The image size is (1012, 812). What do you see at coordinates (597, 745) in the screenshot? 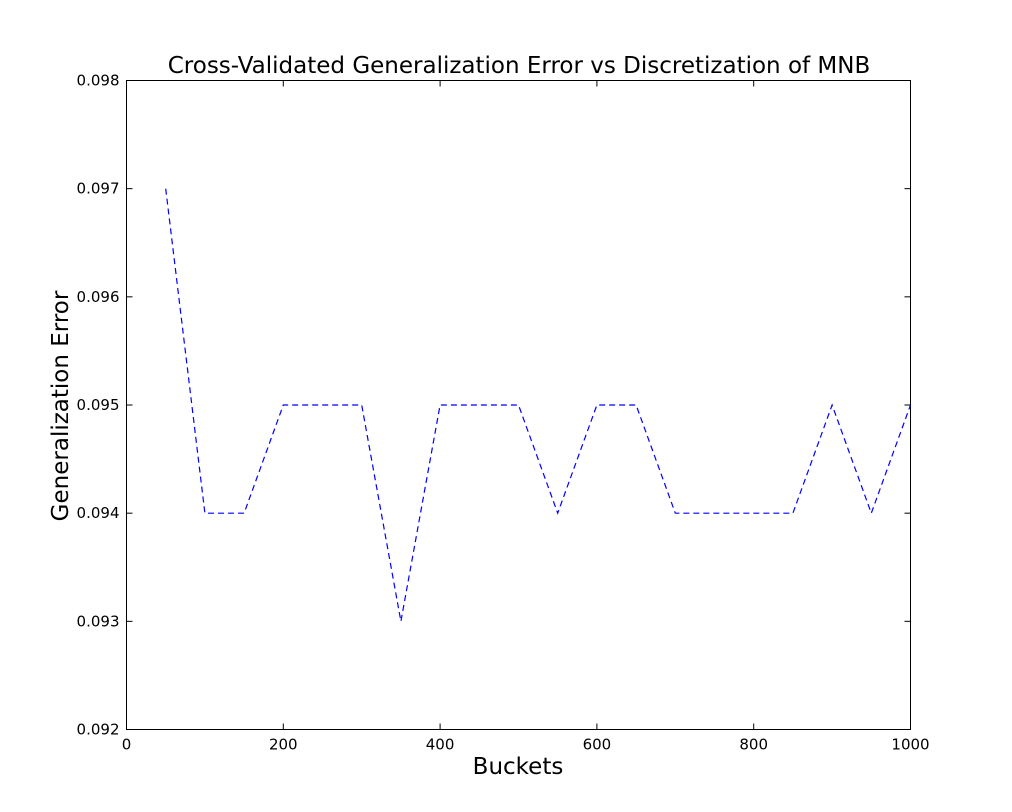
I see `x-tick-label: 600` at bounding box center [597, 745].